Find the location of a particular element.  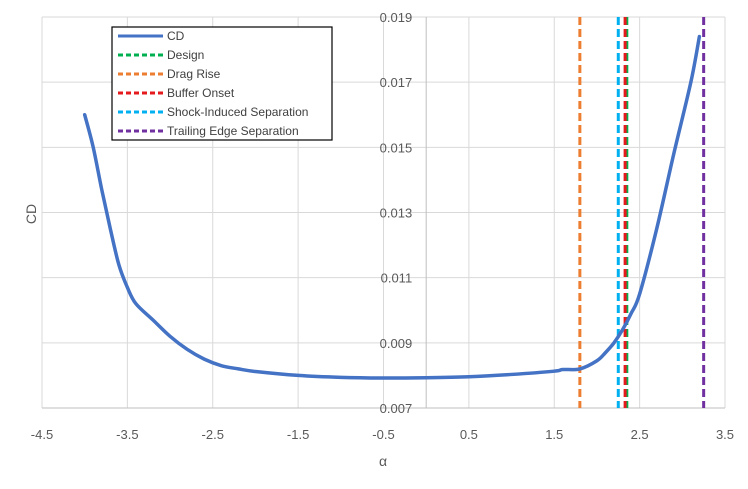

legend-label: Trailing Edge Separation is located at coordinates (233, 131).